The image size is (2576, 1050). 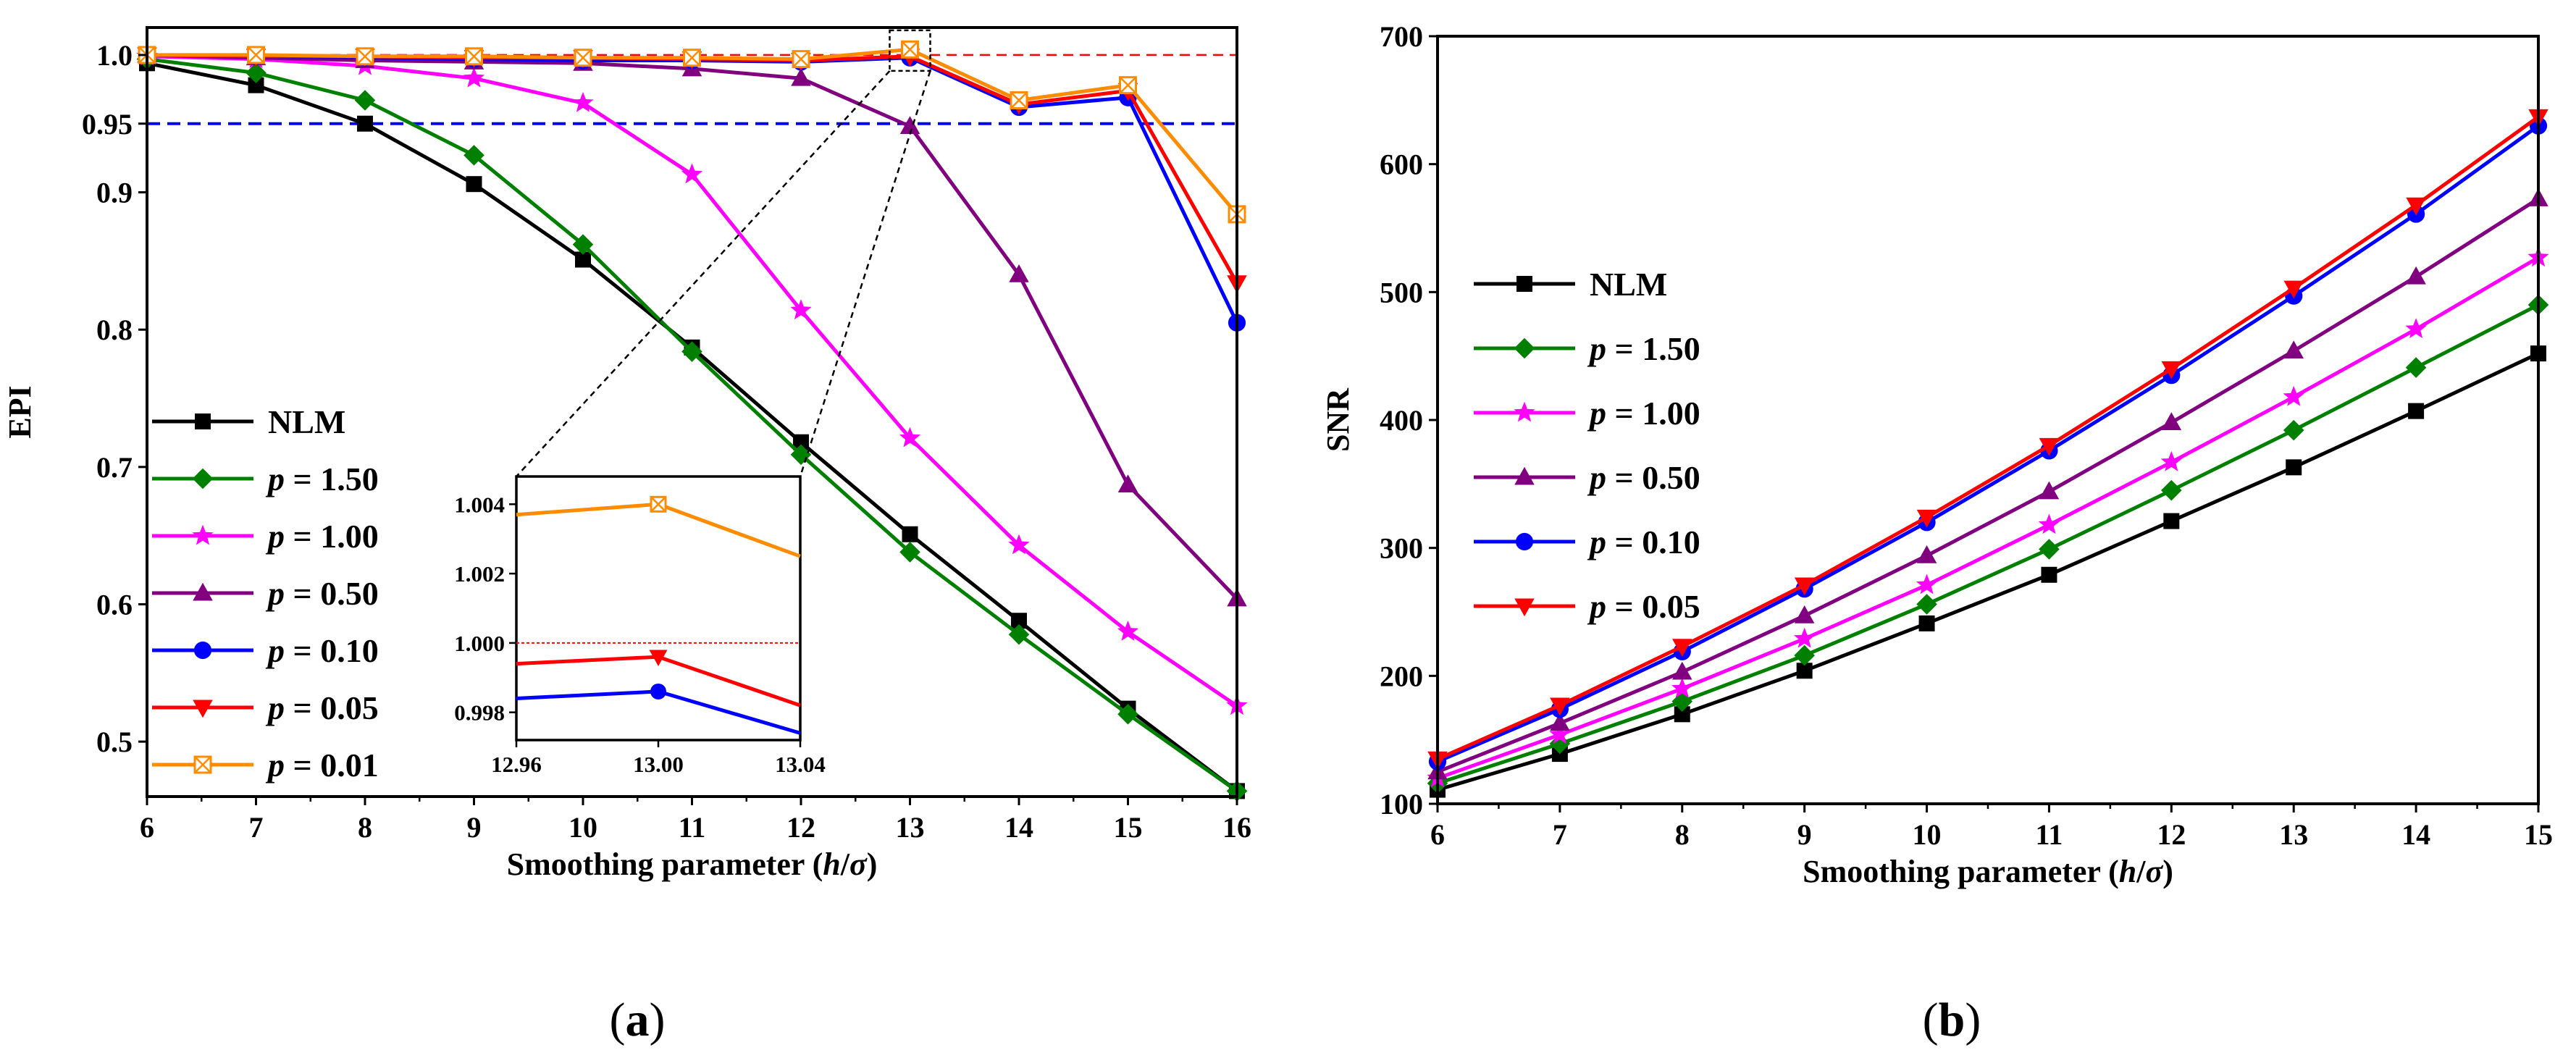 What do you see at coordinates (618, 1020) in the screenshot?
I see `chart-a-caption-open: (` at bounding box center [618, 1020].